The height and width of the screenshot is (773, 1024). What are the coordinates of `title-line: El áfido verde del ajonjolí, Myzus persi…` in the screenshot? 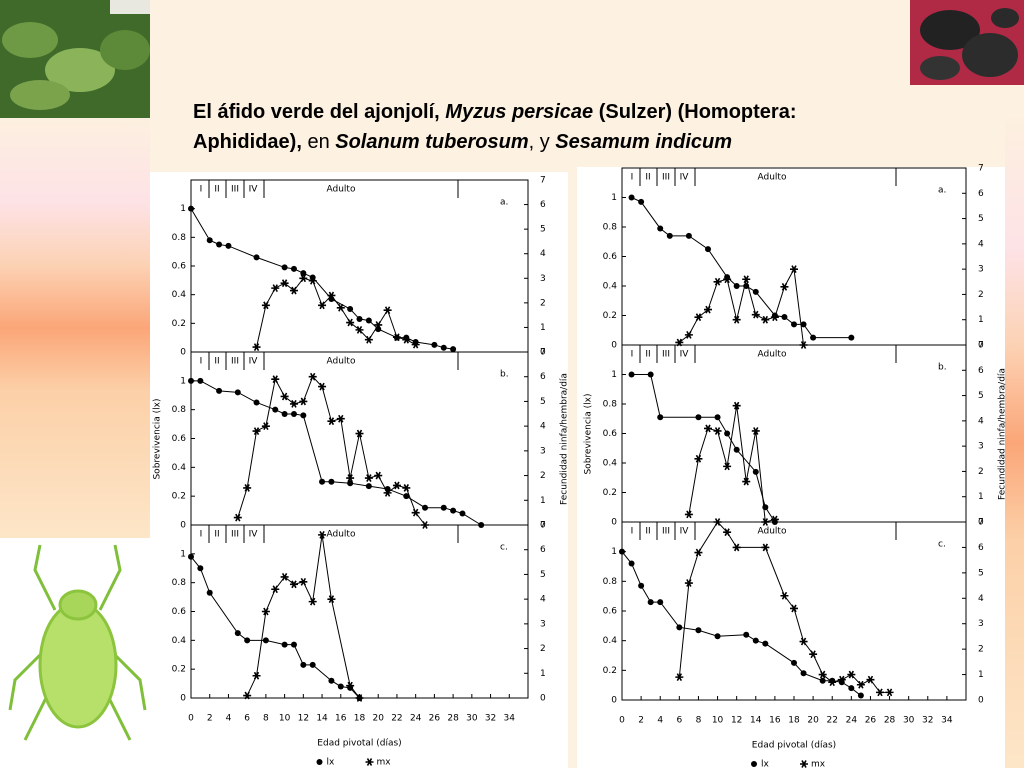 It's located at (494, 112).